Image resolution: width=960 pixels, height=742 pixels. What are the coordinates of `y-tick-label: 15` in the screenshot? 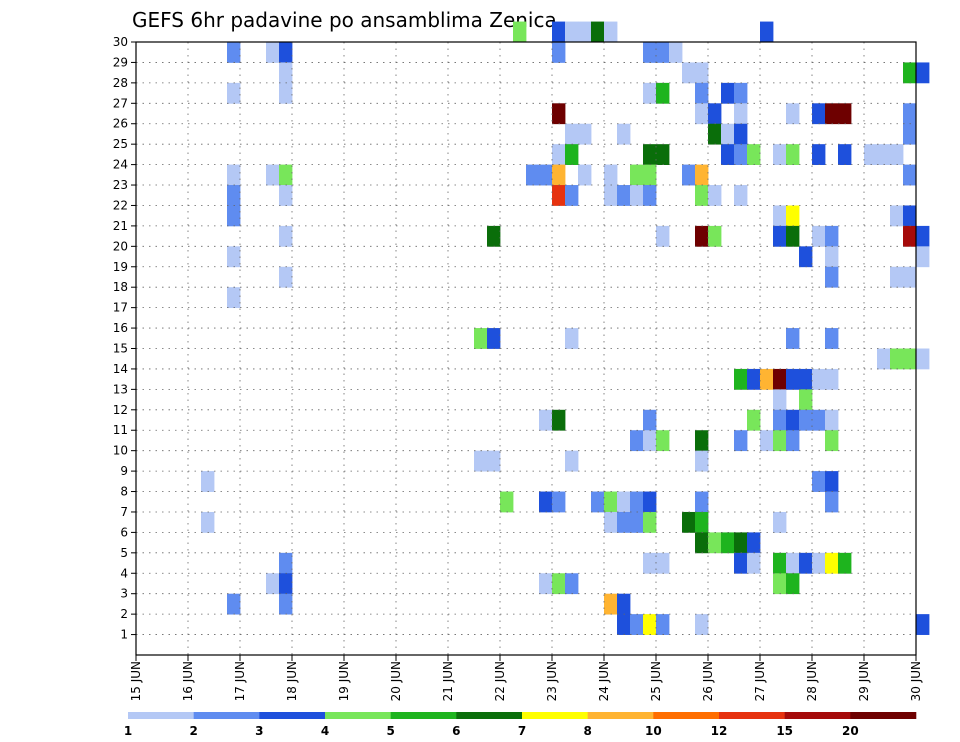 It's located at (120, 349).